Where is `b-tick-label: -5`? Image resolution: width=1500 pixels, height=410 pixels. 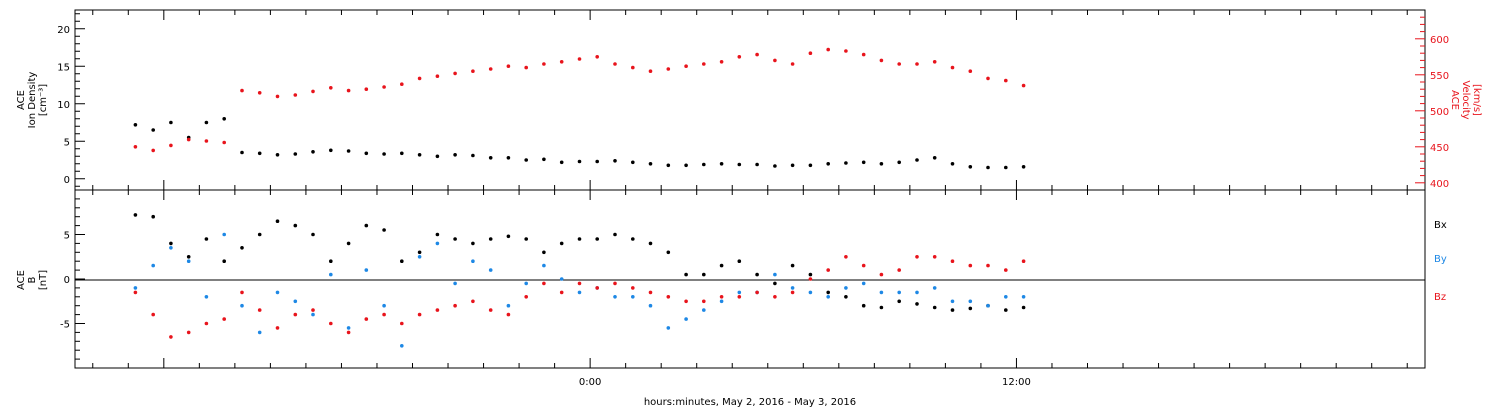 b-tick-label: -5 is located at coordinates (65, 325).